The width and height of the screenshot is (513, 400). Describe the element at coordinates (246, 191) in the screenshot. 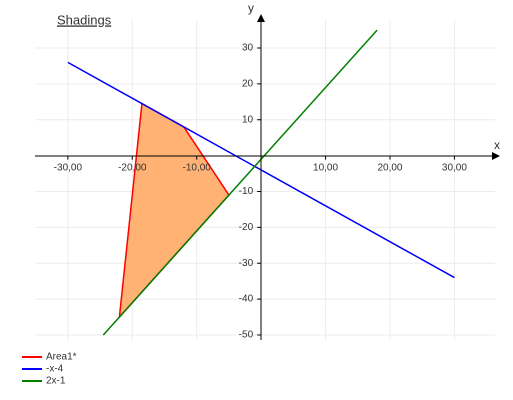

I see `y-tick-label: -10` at that location.